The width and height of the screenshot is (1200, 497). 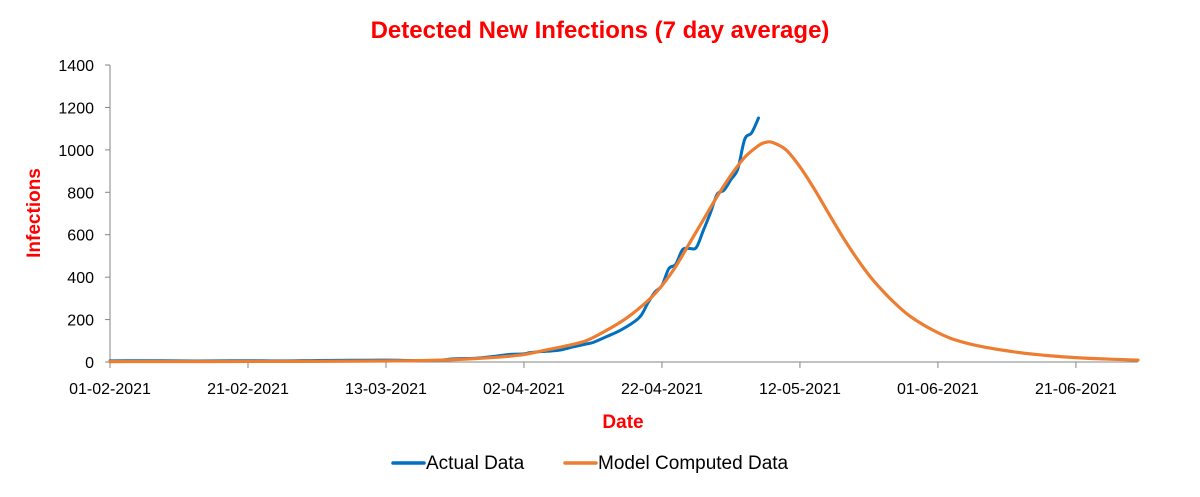 I want to click on x-axis-title: Date, so click(x=622, y=422).